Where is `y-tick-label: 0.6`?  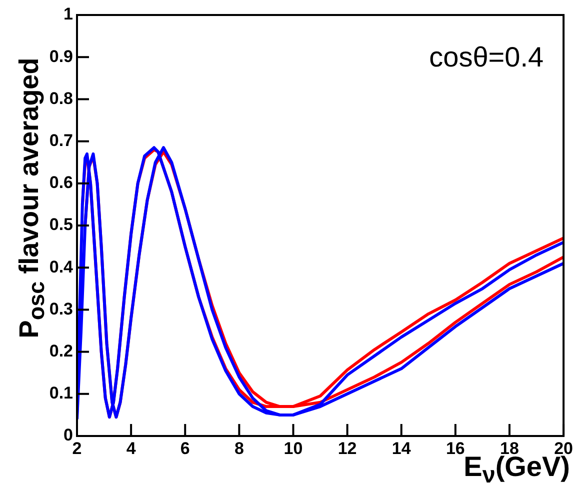 y-tick-label: 0.6 is located at coordinates (61, 182).